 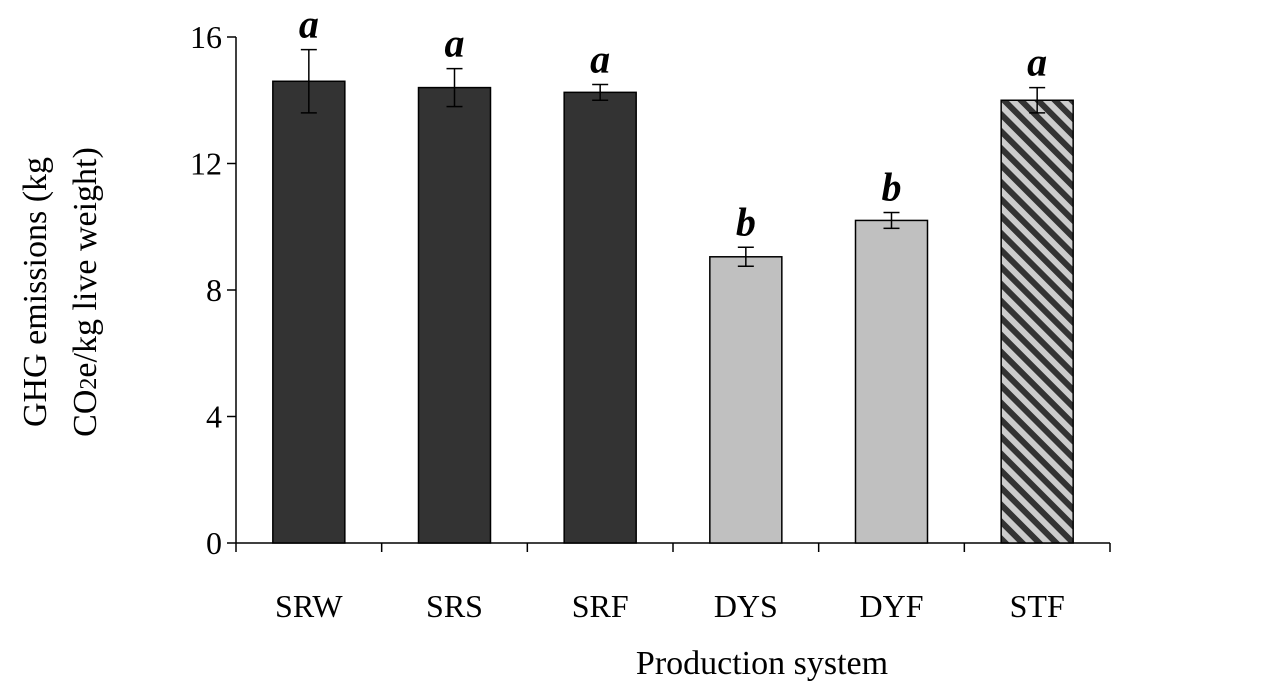 I want to click on x-axis-title: Production system, so click(x=762, y=663).